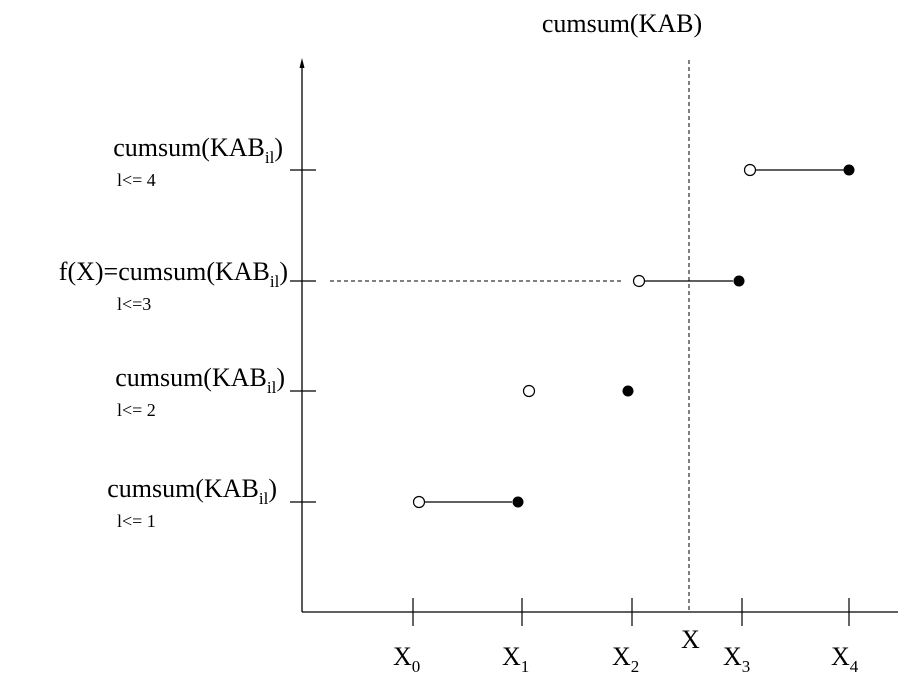 Image resolution: width=899 pixels, height=679 pixels. What do you see at coordinates (192, 491) in the screenshot?
I see `y-label-level-1: cumsum(KABil)` at bounding box center [192, 491].